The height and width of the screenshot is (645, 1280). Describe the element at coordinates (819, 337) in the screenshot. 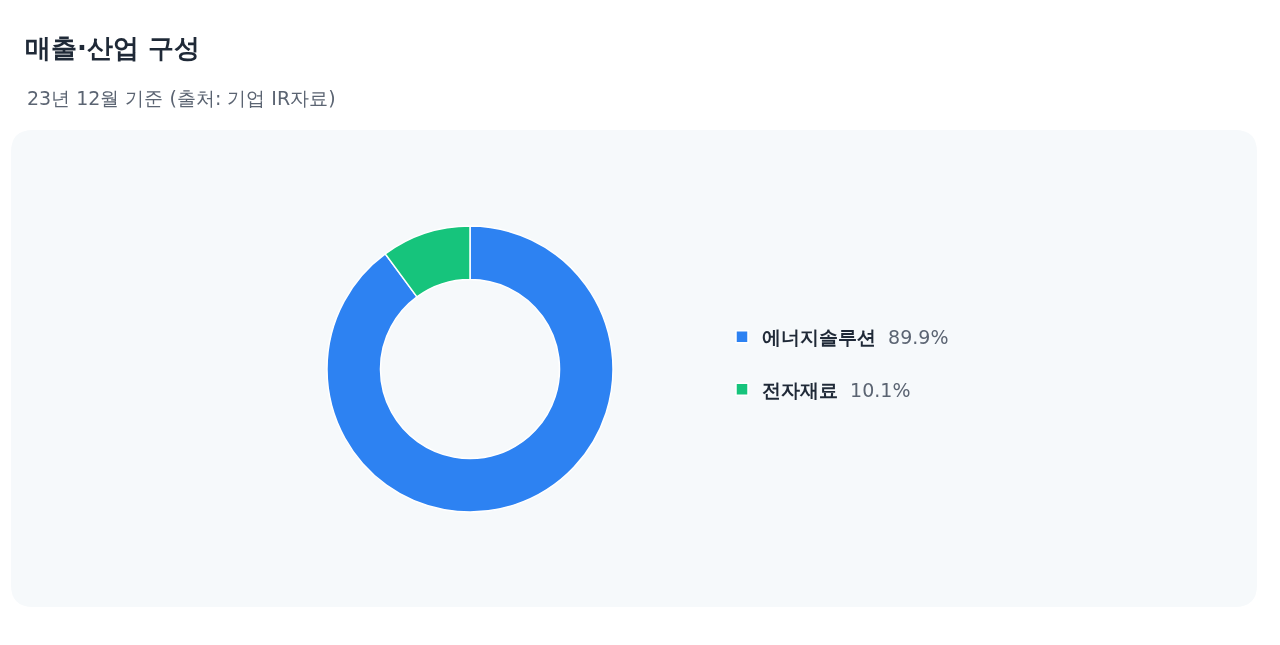

I see `legend-label: 에너지솔루션` at that location.